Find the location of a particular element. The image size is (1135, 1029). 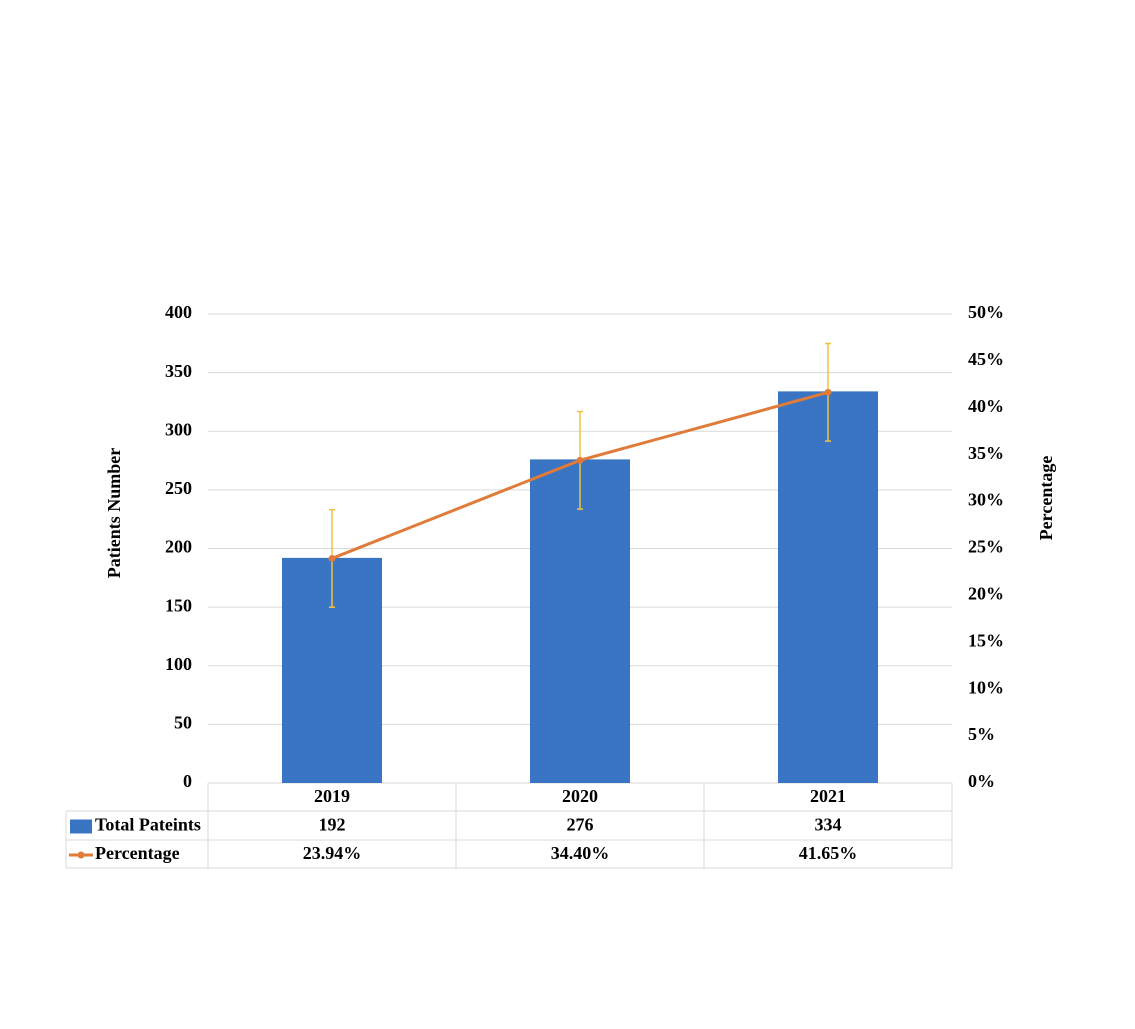

x-tick-label: 2021 is located at coordinates (828, 796).